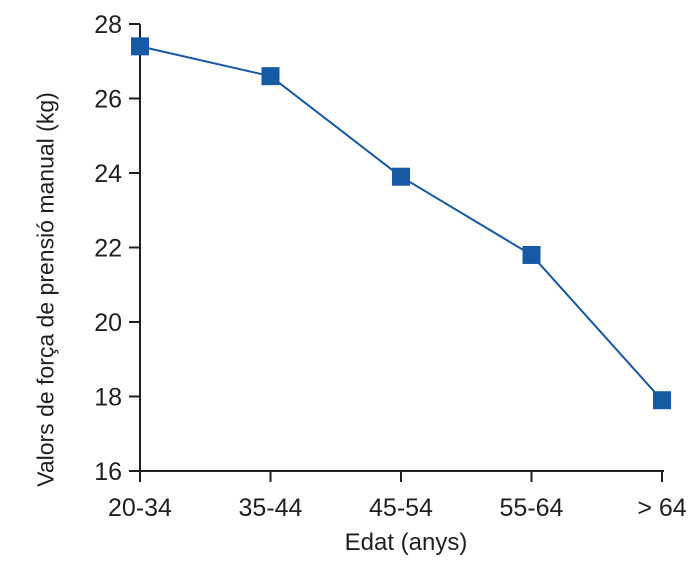  What do you see at coordinates (108, 100) in the screenshot?
I see `y-tick-label: 26` at bounding box center [108, 100].